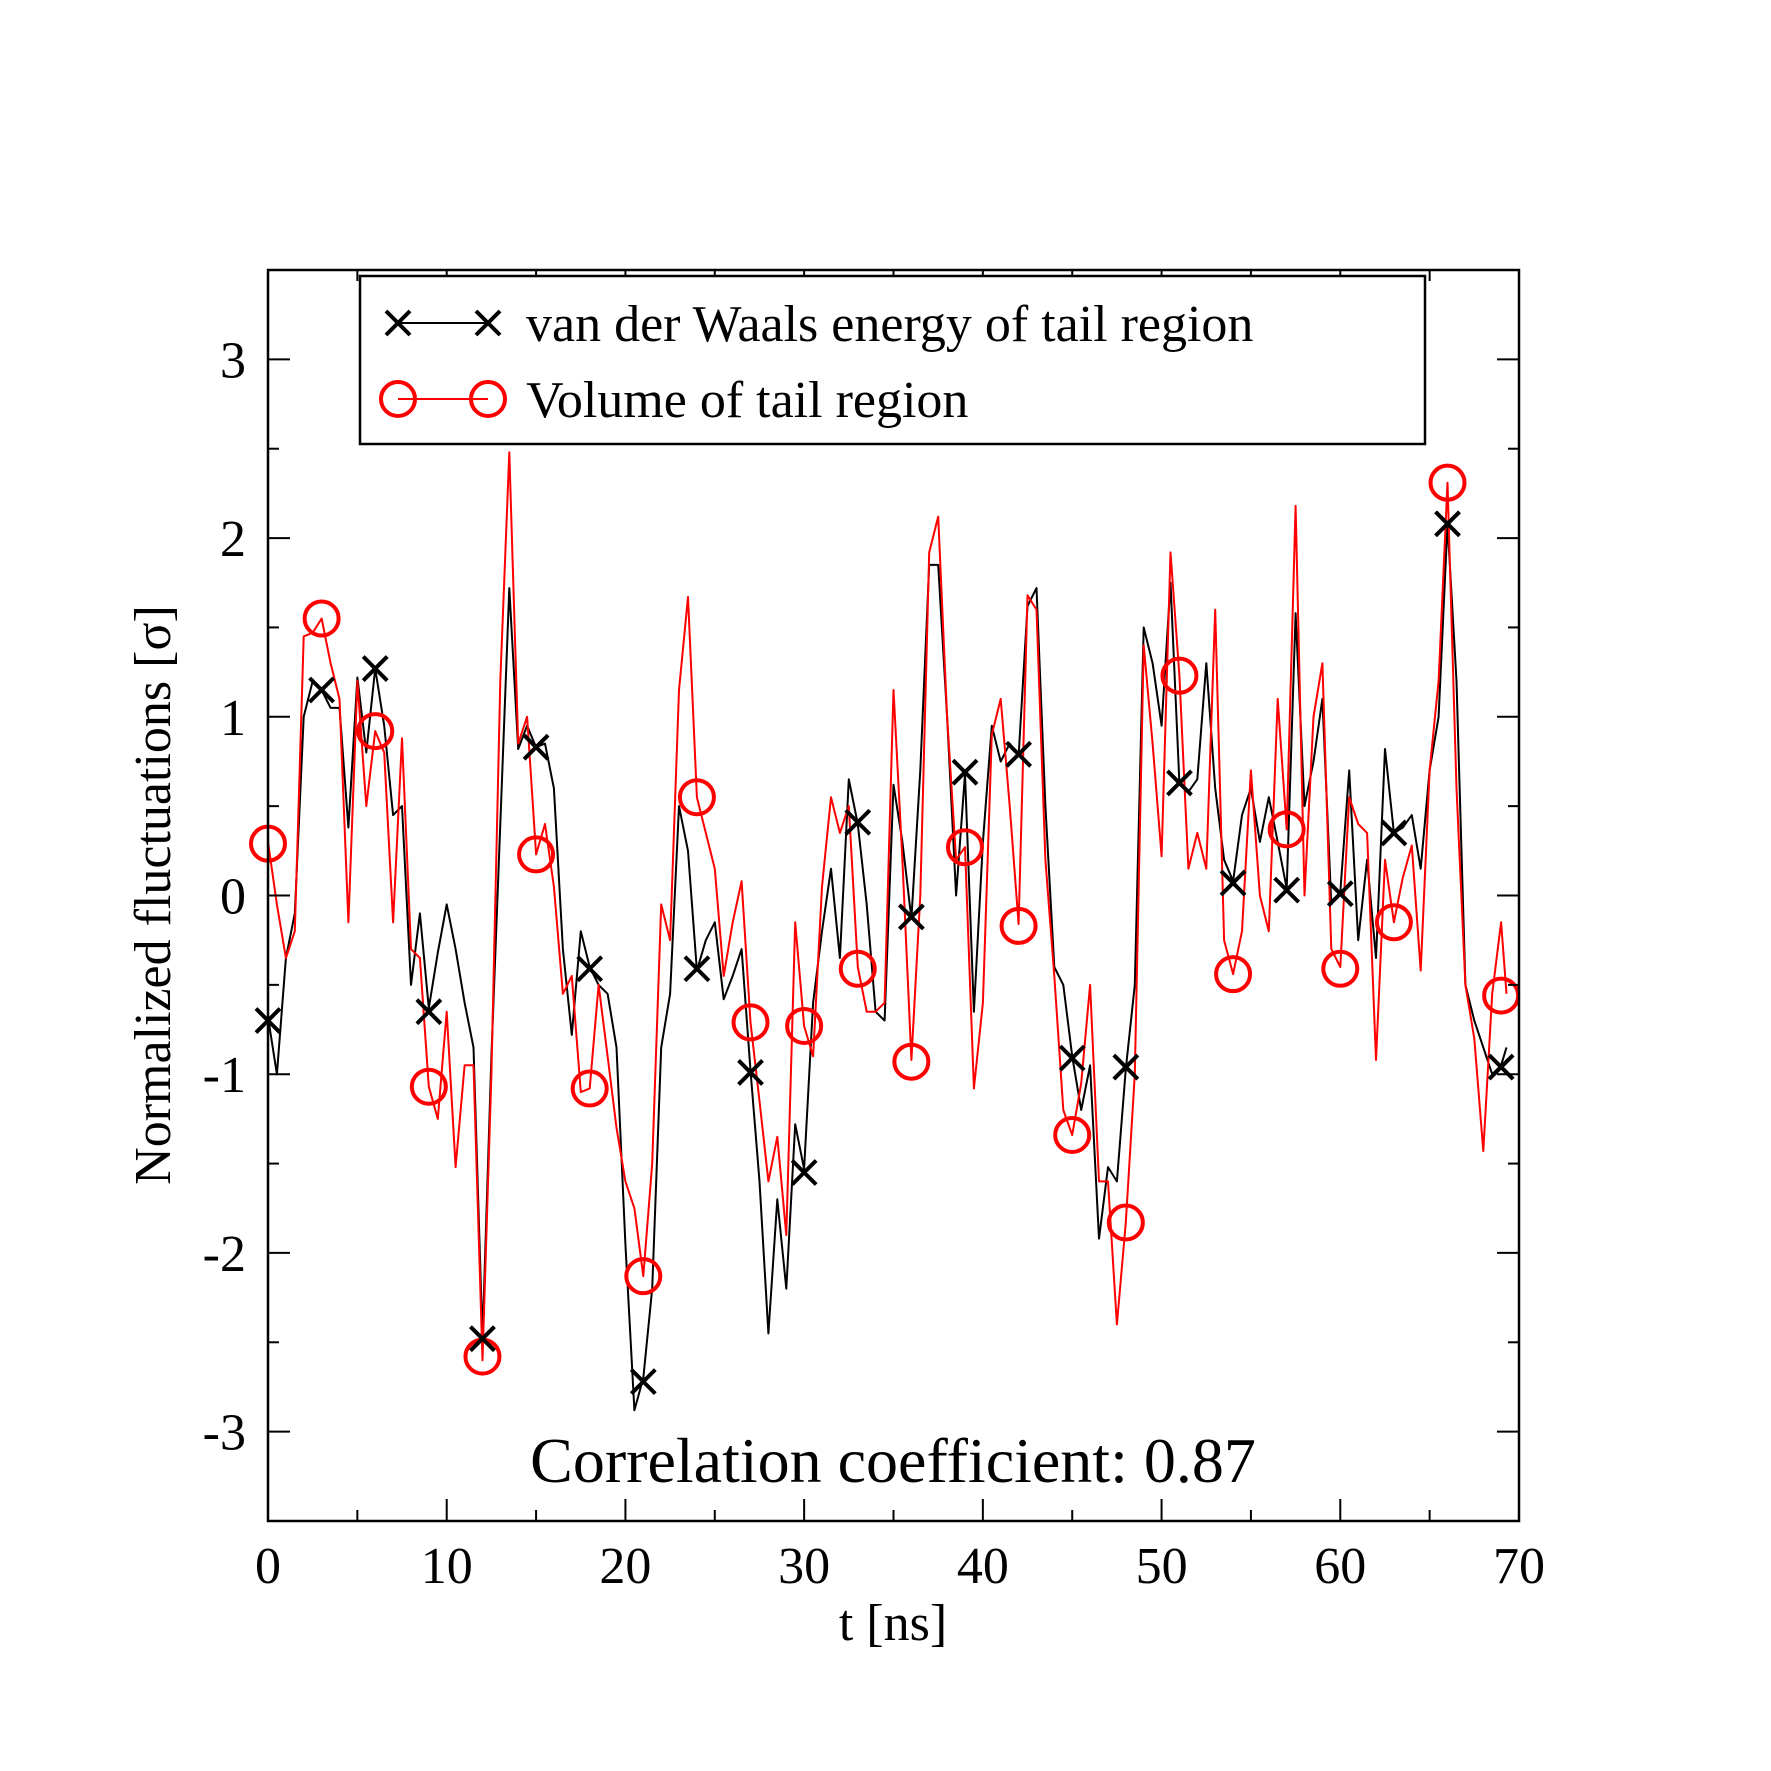 Image resolution: width=1771 pixels, height=1771 pixels. I want to click on legend-label-vdw: van der Waals energy of tail region, so click(889, 324).